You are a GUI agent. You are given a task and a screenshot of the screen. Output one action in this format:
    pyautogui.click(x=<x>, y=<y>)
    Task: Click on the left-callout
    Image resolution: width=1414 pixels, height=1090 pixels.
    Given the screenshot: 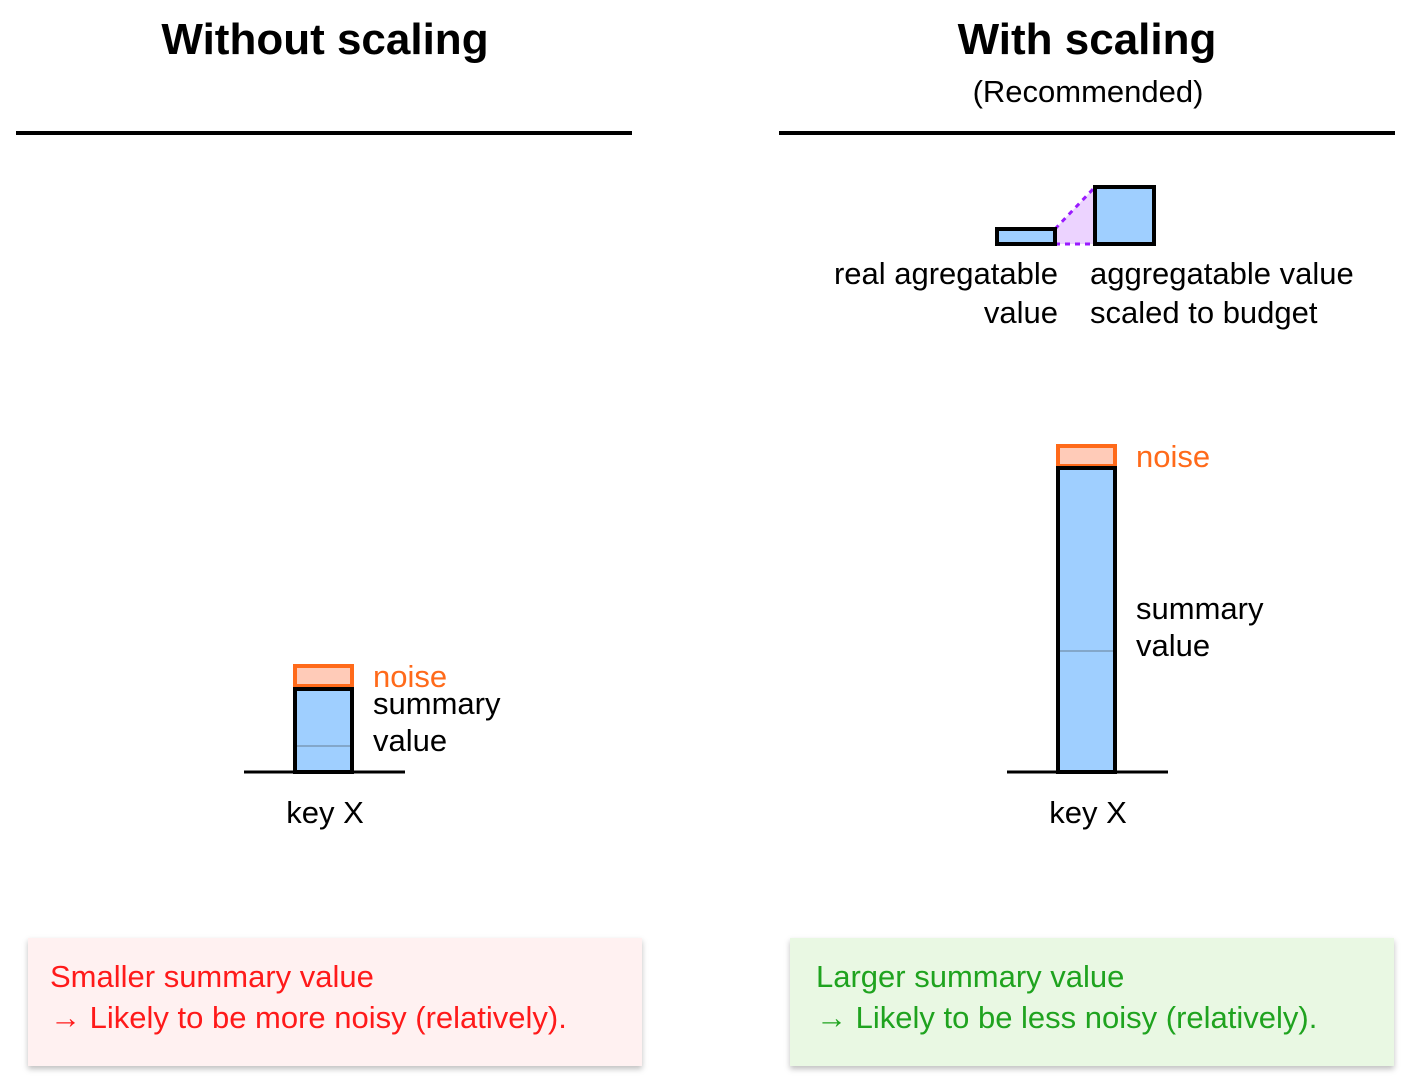 What is the action you would take?
    pyautogui.click(x=335, y=1002)
    